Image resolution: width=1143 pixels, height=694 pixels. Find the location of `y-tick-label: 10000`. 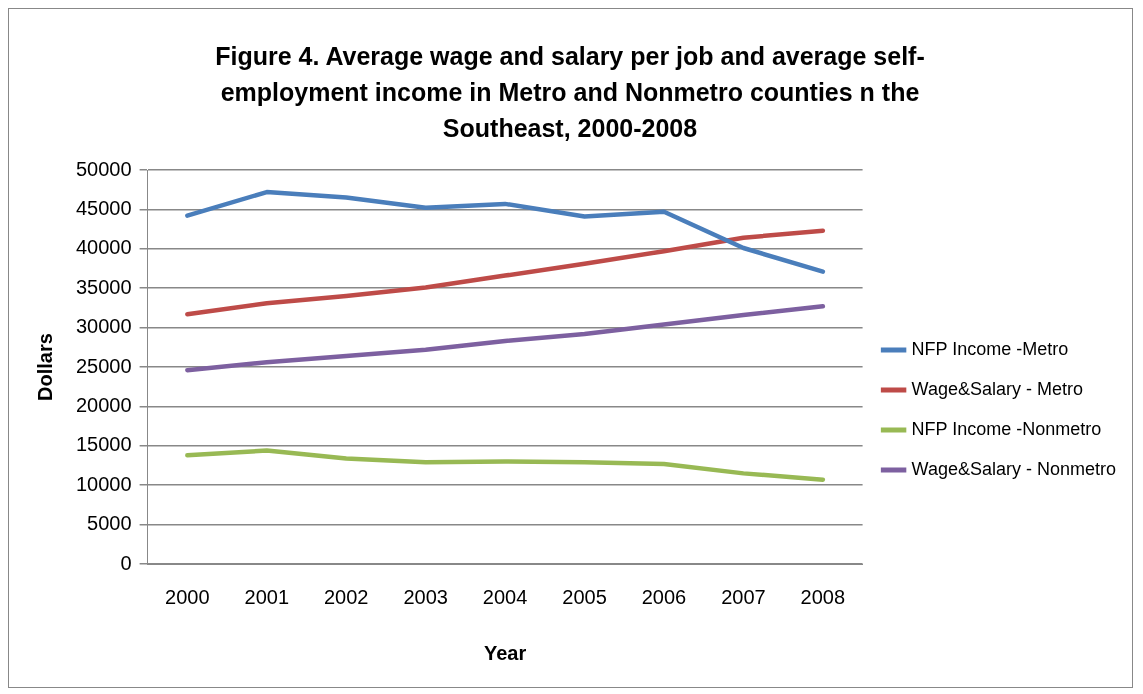

y-tick-label: 10000 is located at coordinates (103, 483).